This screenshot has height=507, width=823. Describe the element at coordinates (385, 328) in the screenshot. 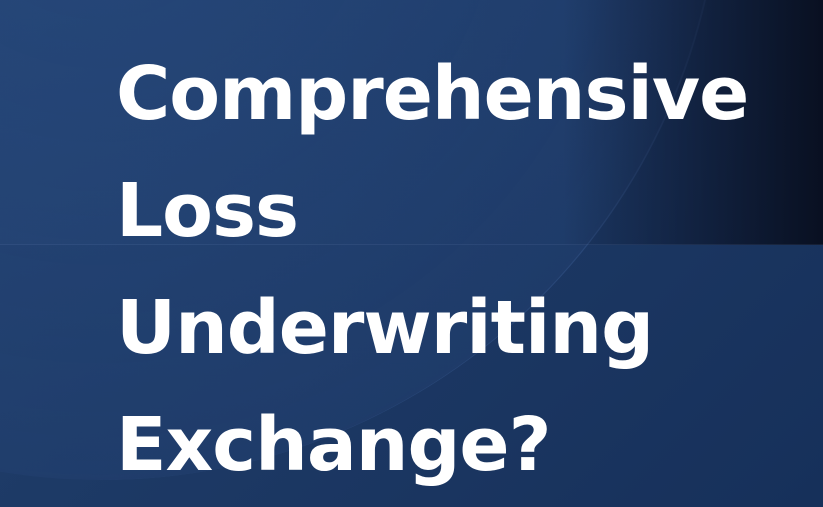

I see `title-line-3: Underwriting` at that location.